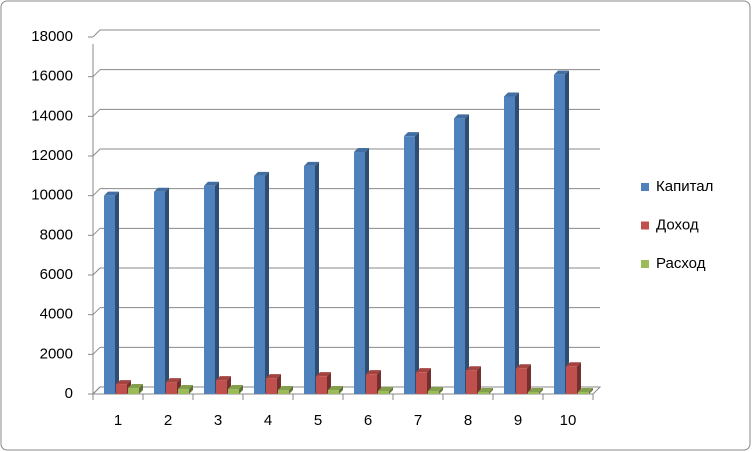 This screenshot has height=452, width=752. What do you see at coordinates (118, 420) in the screenshot?
I see `x-tick-label: 1` at bounding box center [118, 420].